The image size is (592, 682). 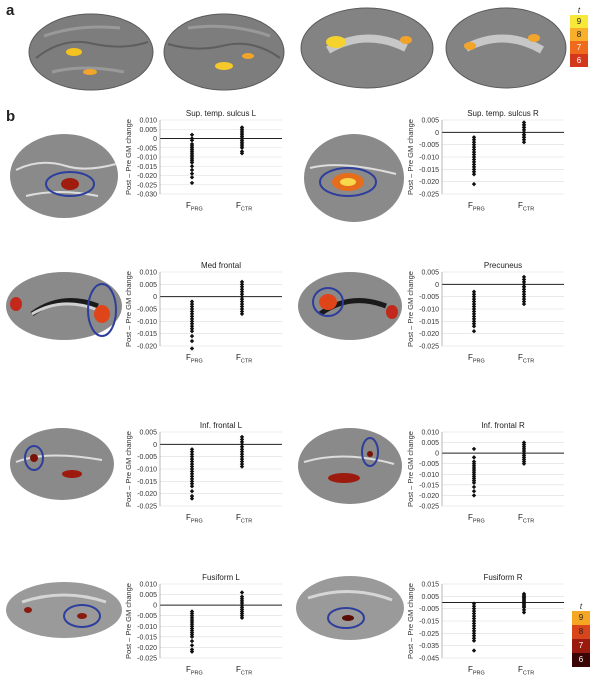 What do you see at coordinates (91, 52) in the screenshot?
I see `brain-surface-left-lateral` at bounding box center [91, 52].